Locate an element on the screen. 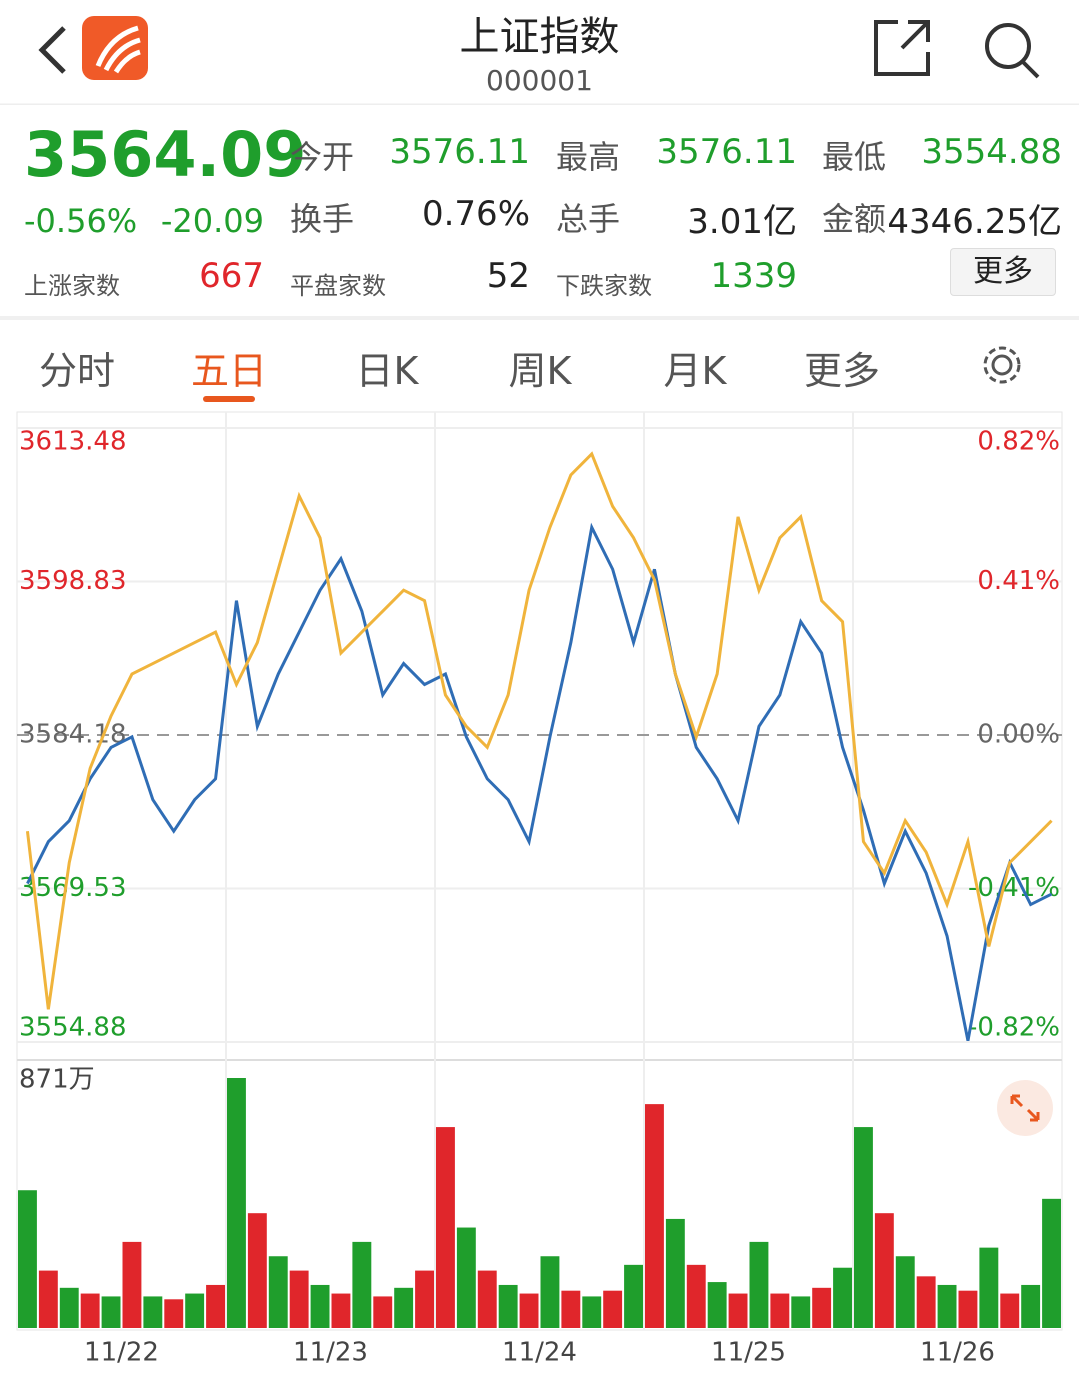  back-button is located at coordinates (52, 50).